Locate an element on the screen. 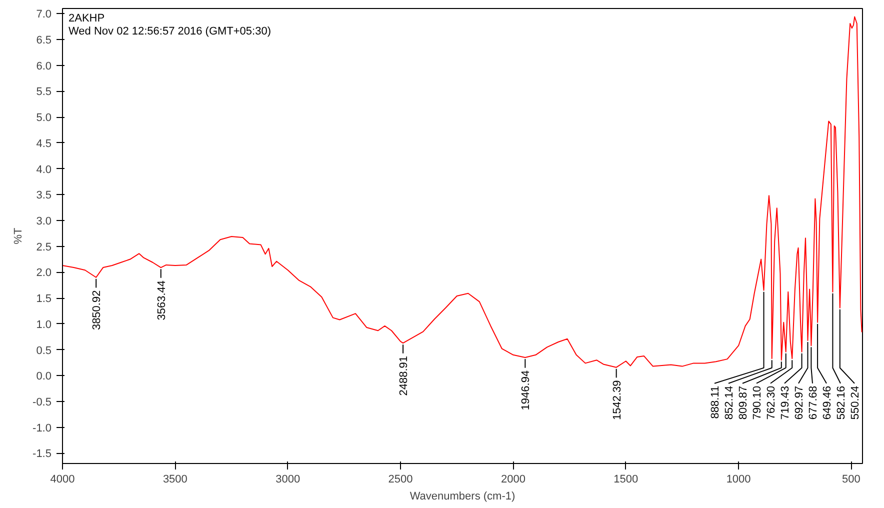  x-tick-label: 3000 is located at coordinates (288, 480).